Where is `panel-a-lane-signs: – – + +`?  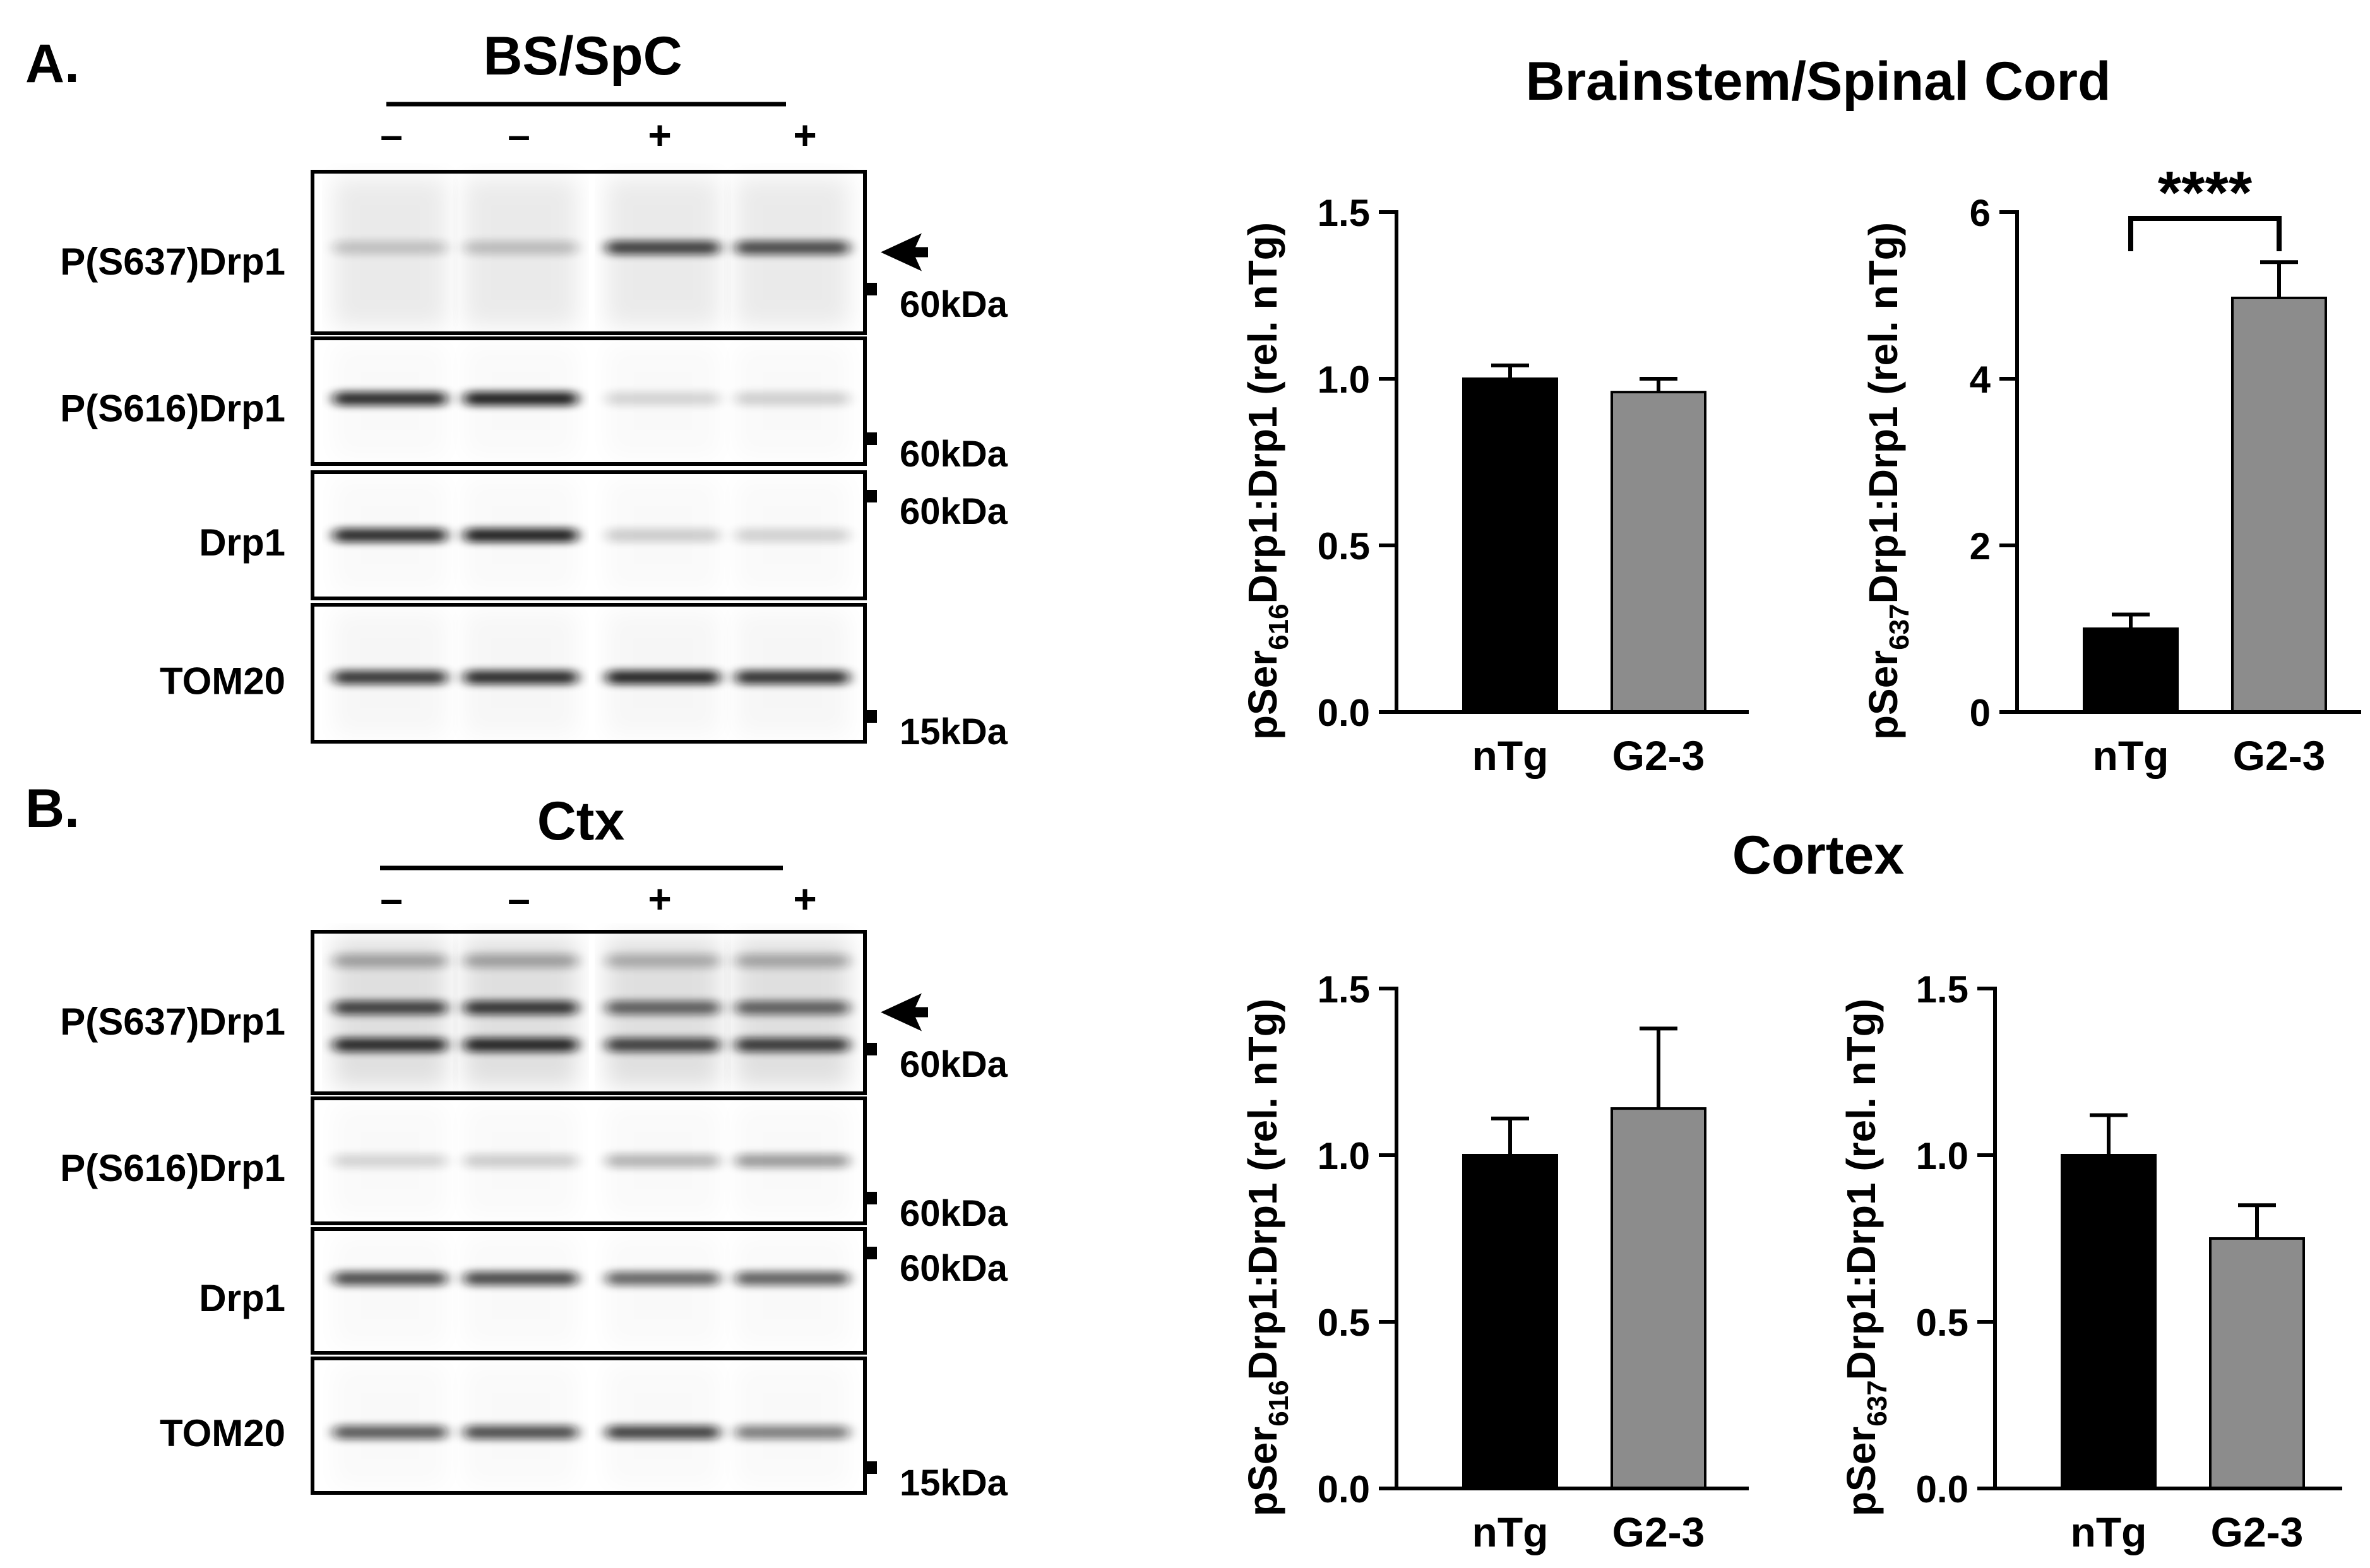 panel-a-lane-signs: – – + + is located at coordinates (598, 135).